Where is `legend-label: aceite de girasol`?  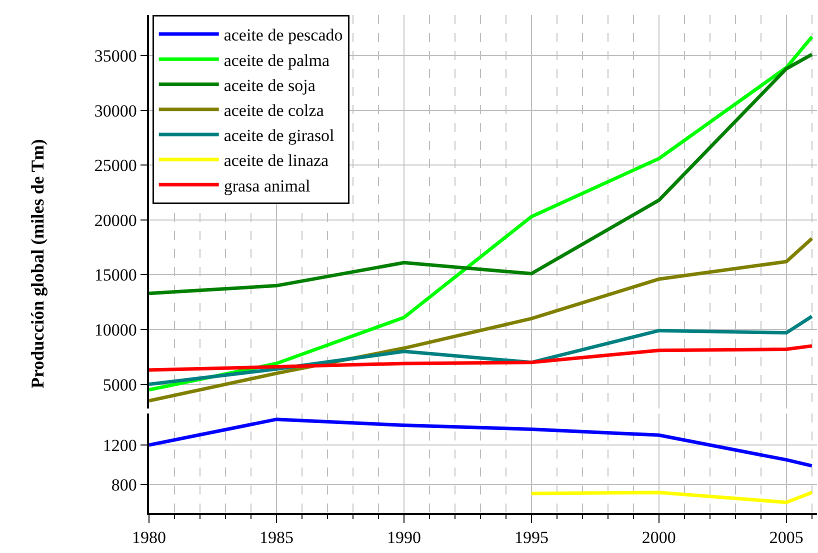 legend-label: aceite de girasol is located at coordinates (279, 136).